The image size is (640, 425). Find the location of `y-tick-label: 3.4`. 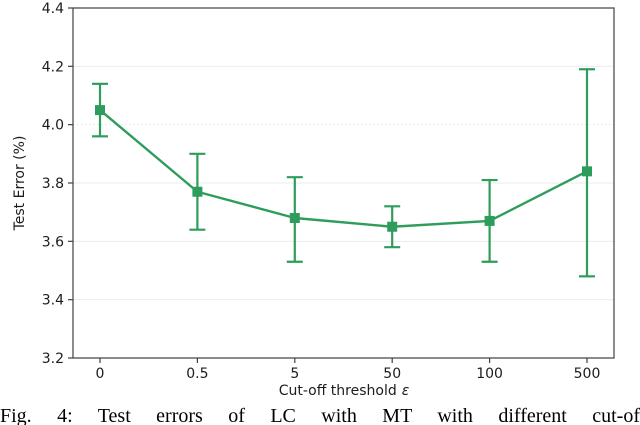

y-tick-label: 3.4 is located at coordinates (53, 301).